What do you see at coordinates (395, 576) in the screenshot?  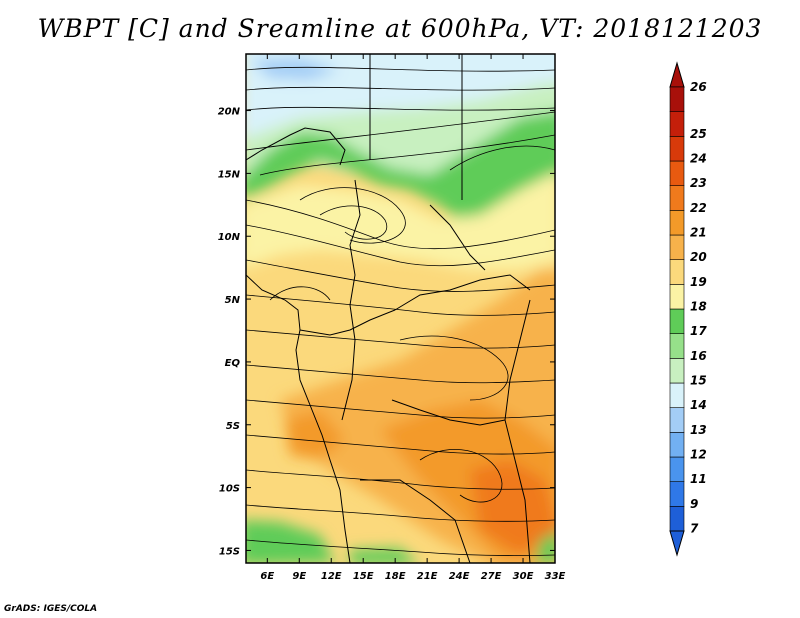 I see `lon-tick-label: 18E` at bounding box center [395, 576].